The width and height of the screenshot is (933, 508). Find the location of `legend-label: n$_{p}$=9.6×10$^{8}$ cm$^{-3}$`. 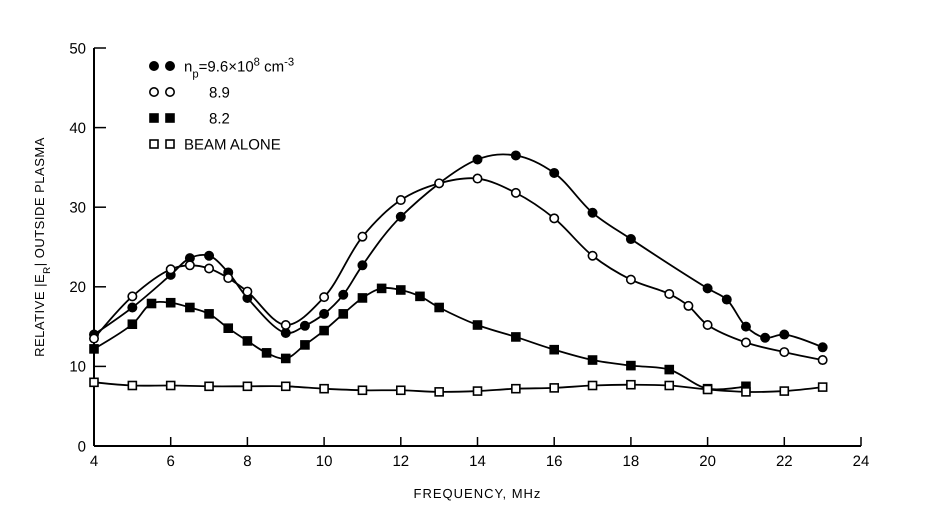

legend-label: n$_{p}$=9.6×10$^{8}$ cm$^{-3}$ is located at coordinates (239, 68).